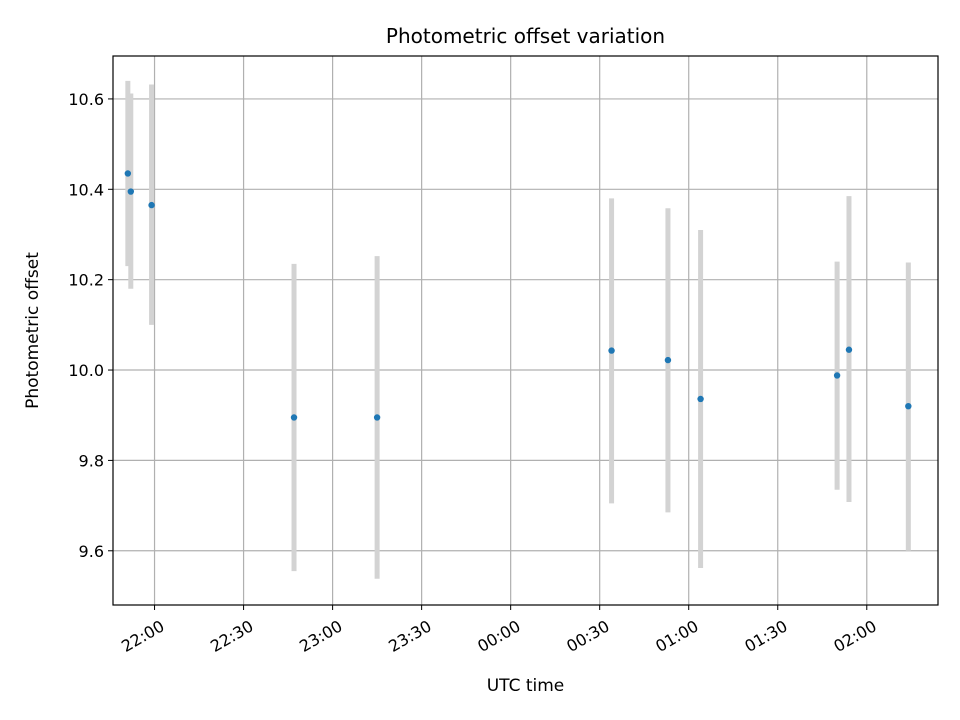 Image resolution: width=960 pixels, height=720 pixels. I want to click on x-tick-label: 00:00, so click(498, 636).